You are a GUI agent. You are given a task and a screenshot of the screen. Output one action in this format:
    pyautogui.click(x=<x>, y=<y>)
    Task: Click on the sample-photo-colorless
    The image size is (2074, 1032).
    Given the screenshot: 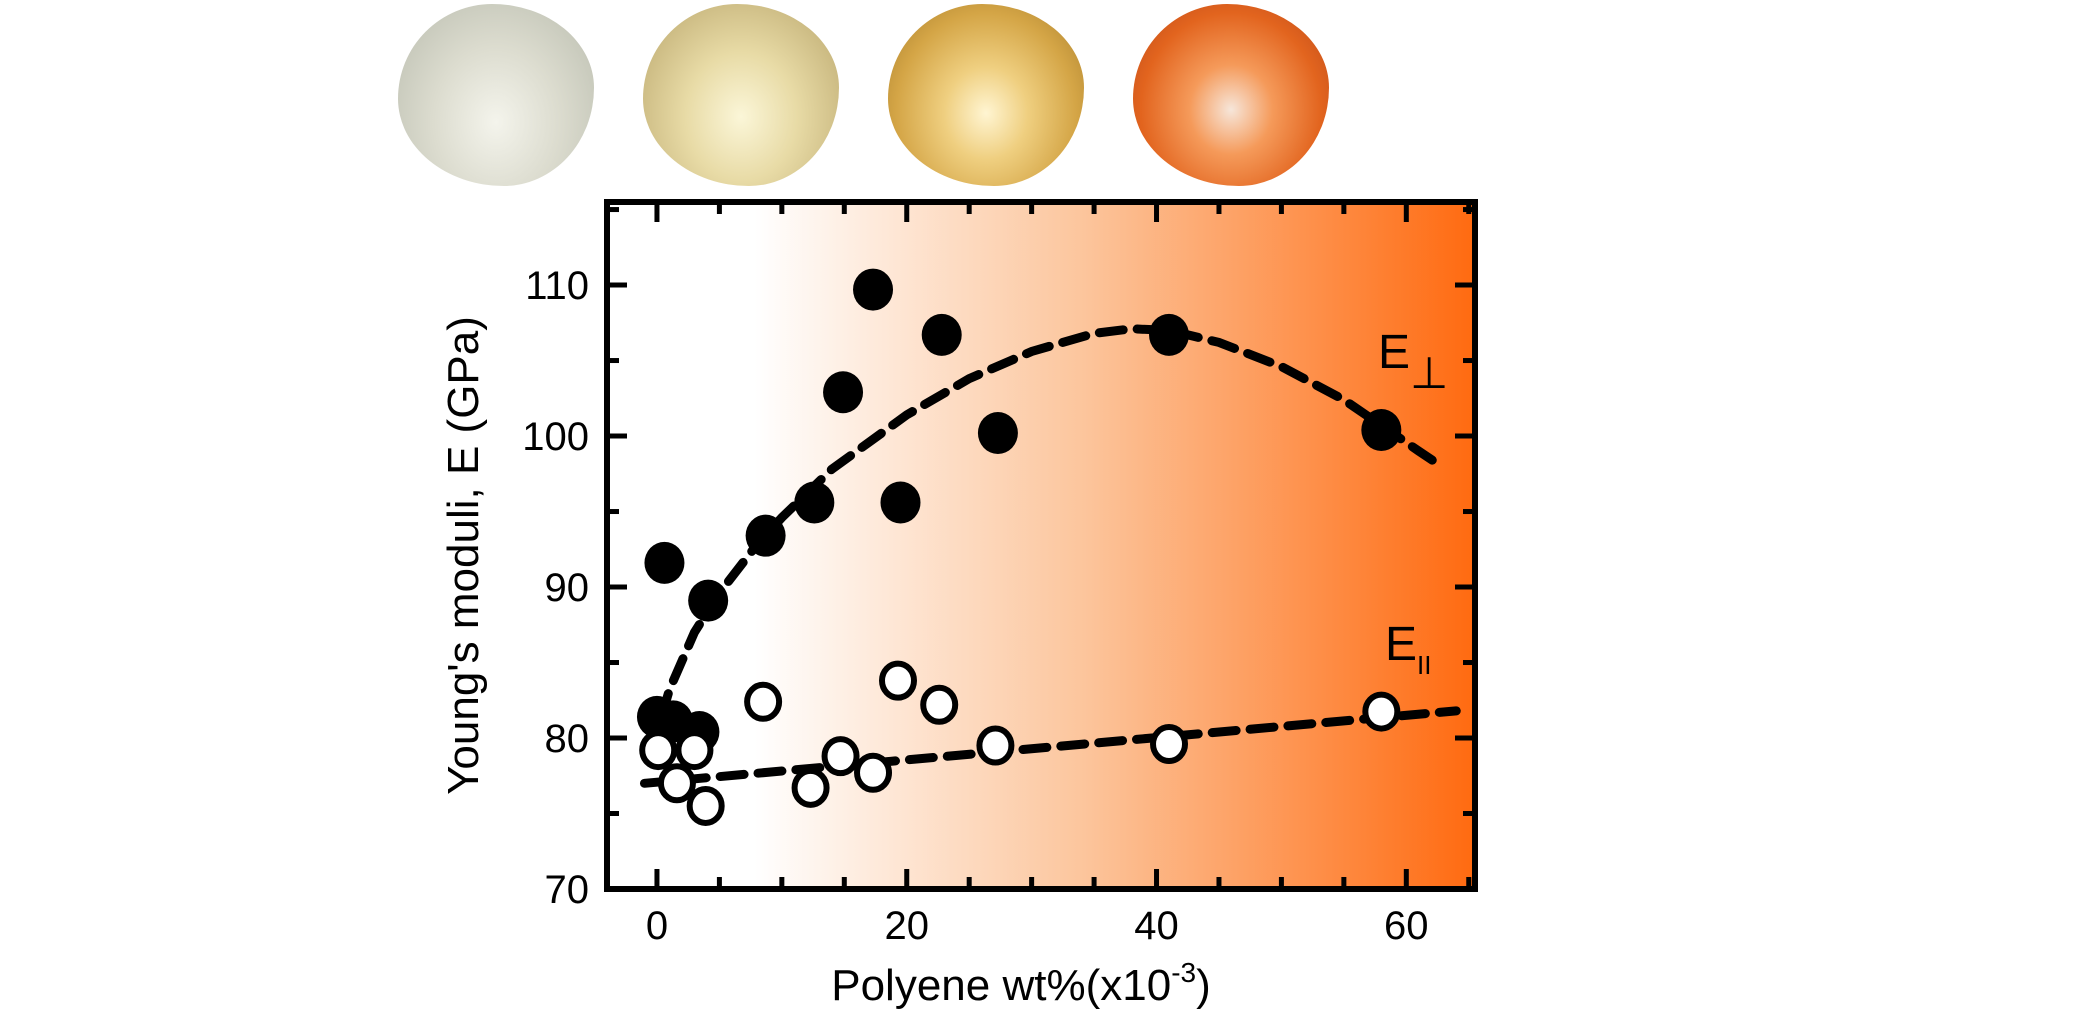 What is the action you would take?
    pyautogui.click(x=496, y=95)
    